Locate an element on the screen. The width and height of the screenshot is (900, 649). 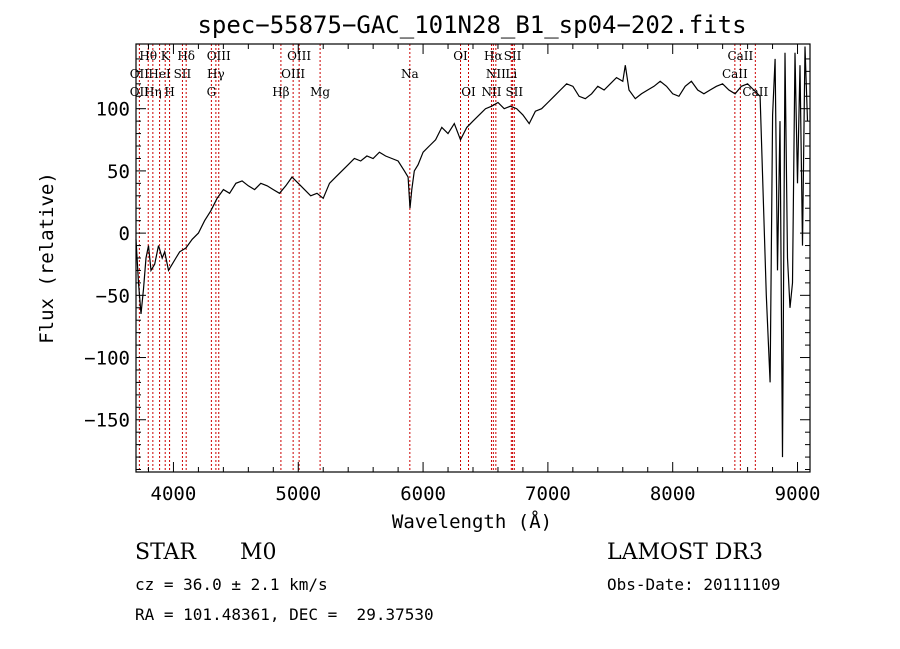
y-tick-label-3: −50 is located at coordinates (113, 296).